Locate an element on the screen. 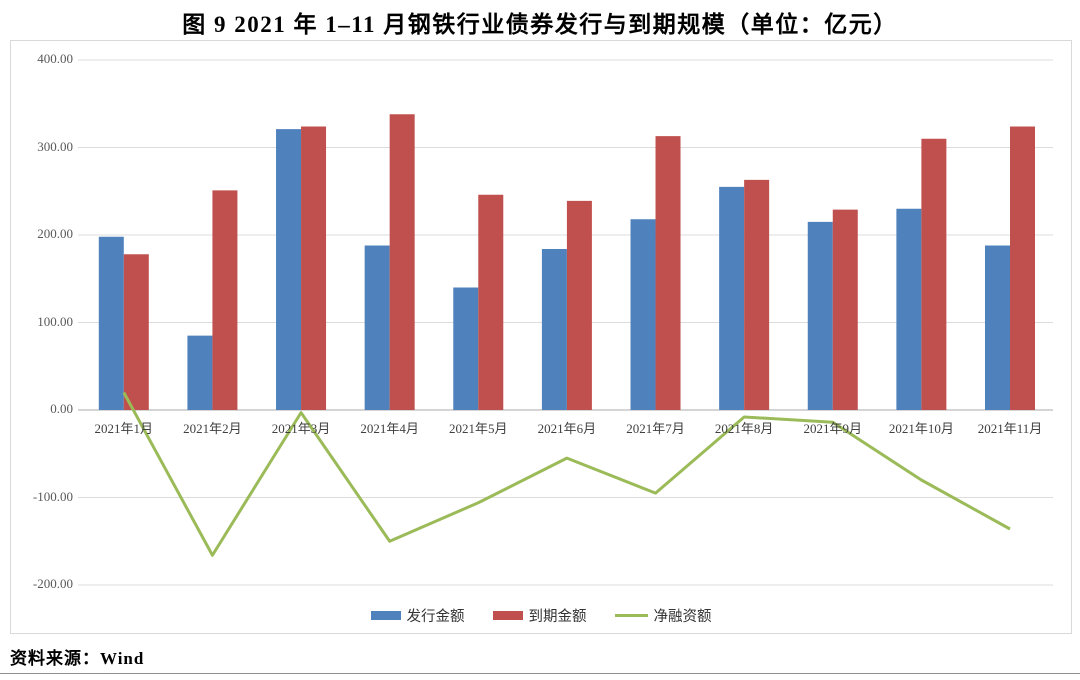 The width and height of the screenshot is (1080, 680). x-tick-label: 2021年11月 is located at coordinates (1010, 428).